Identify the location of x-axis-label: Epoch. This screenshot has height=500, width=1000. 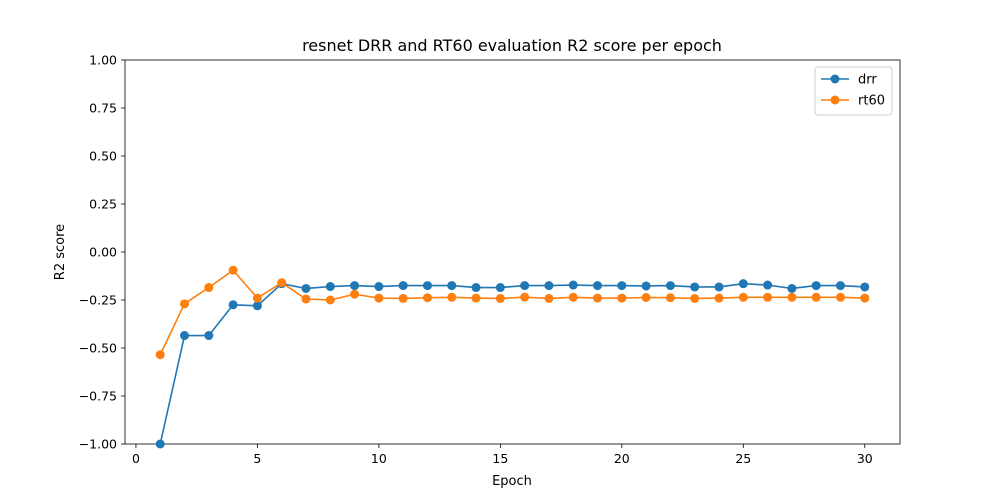
(512, 481).